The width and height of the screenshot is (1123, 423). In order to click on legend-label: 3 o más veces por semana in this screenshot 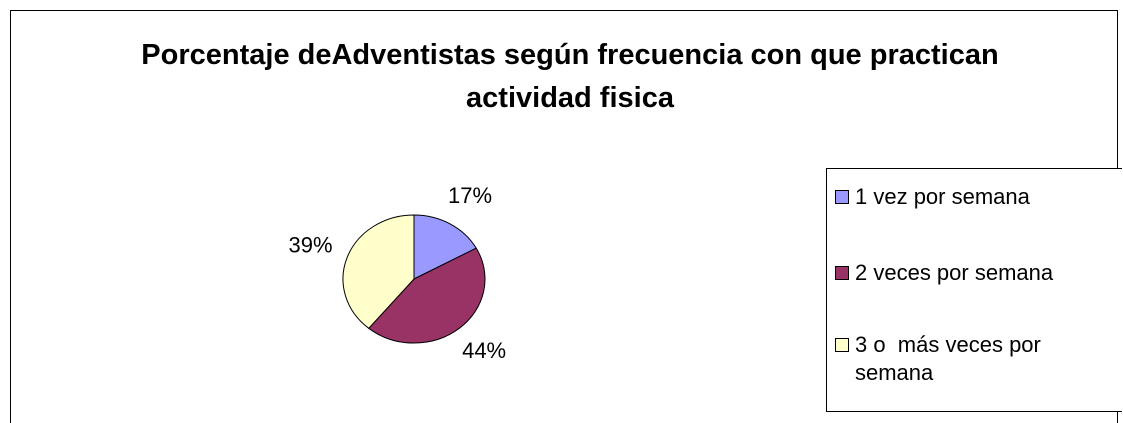, I will do `click(951, 358)`.